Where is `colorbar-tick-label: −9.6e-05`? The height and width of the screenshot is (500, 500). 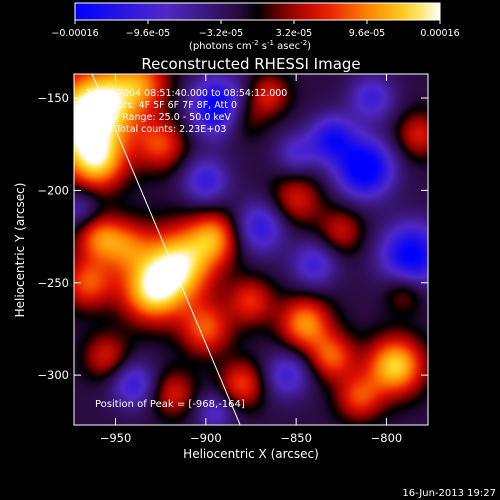 colorbar-tick-label: −9.6e-05 is located at coordinates (148, 33).